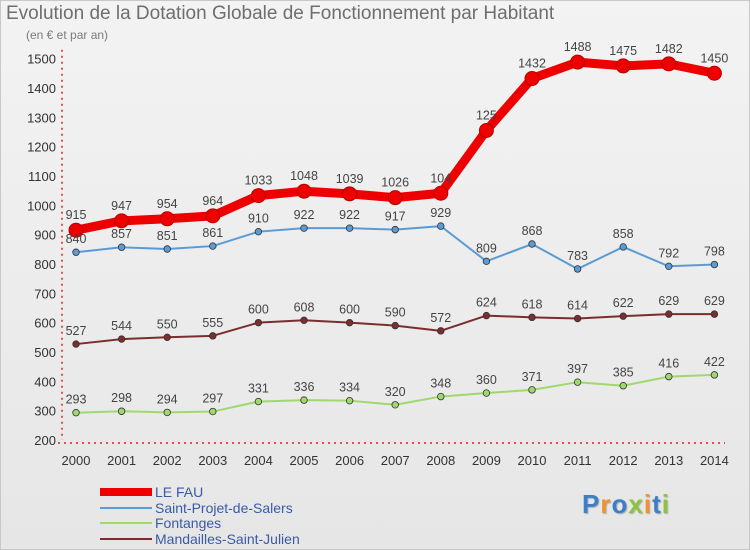  I want to click on legend-item-fontanges: Fontanges, so click(160, 523).